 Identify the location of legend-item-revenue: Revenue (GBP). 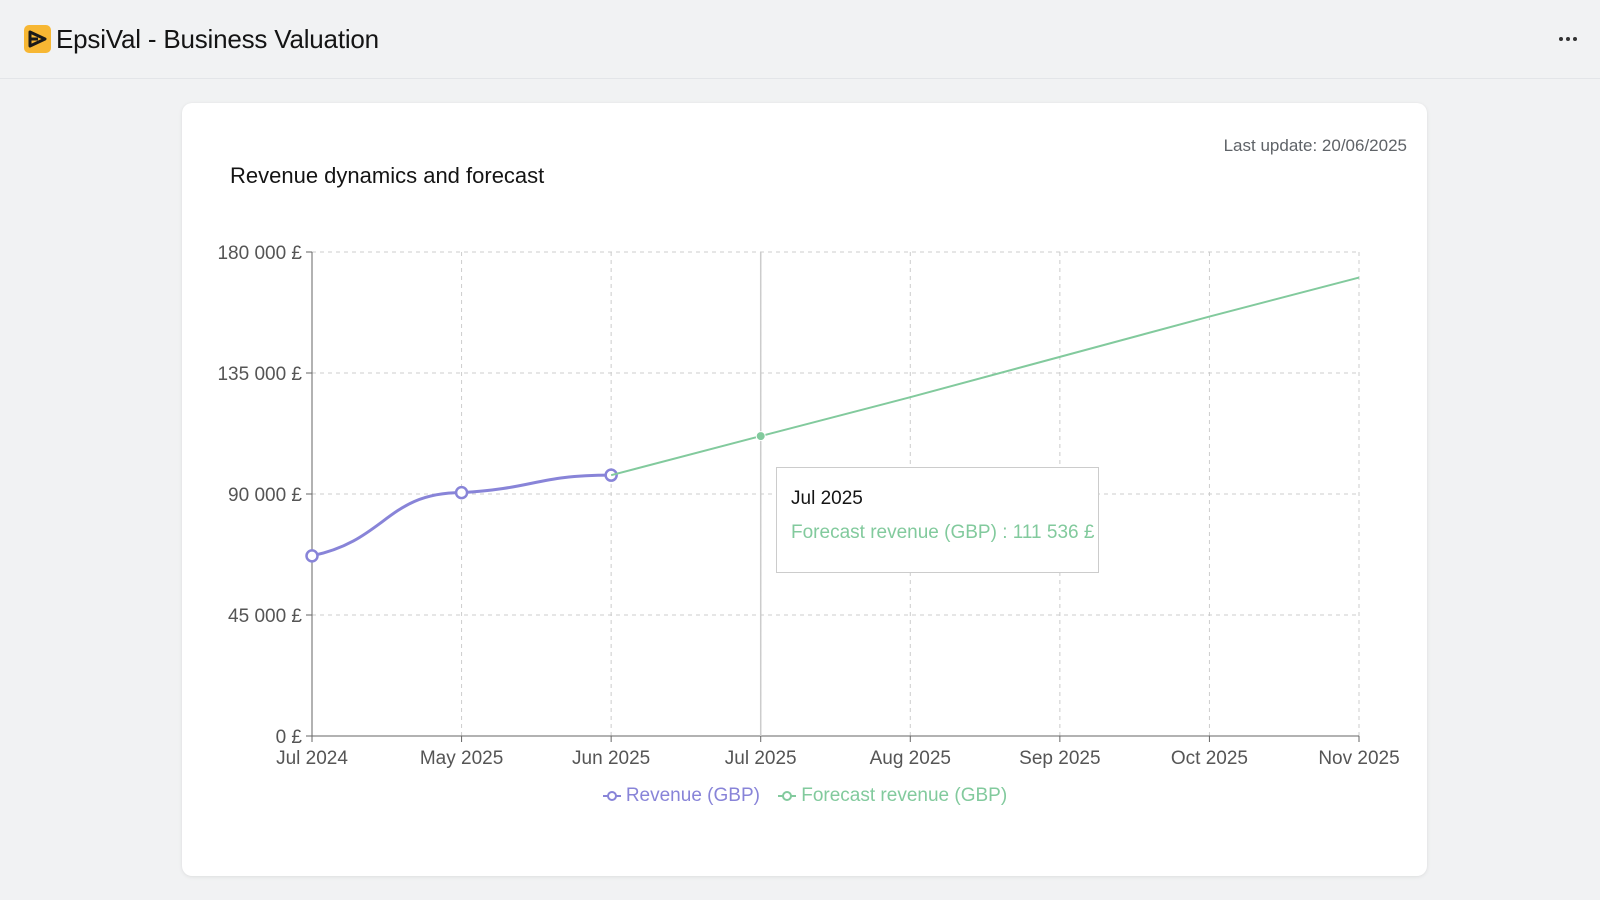
(681, 796).